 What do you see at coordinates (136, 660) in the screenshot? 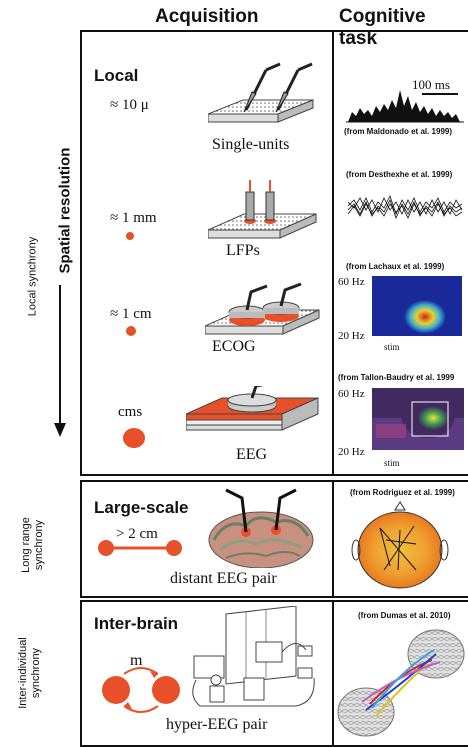
I see `inter-brain-symbol: m` at bounding box center [136, 660].